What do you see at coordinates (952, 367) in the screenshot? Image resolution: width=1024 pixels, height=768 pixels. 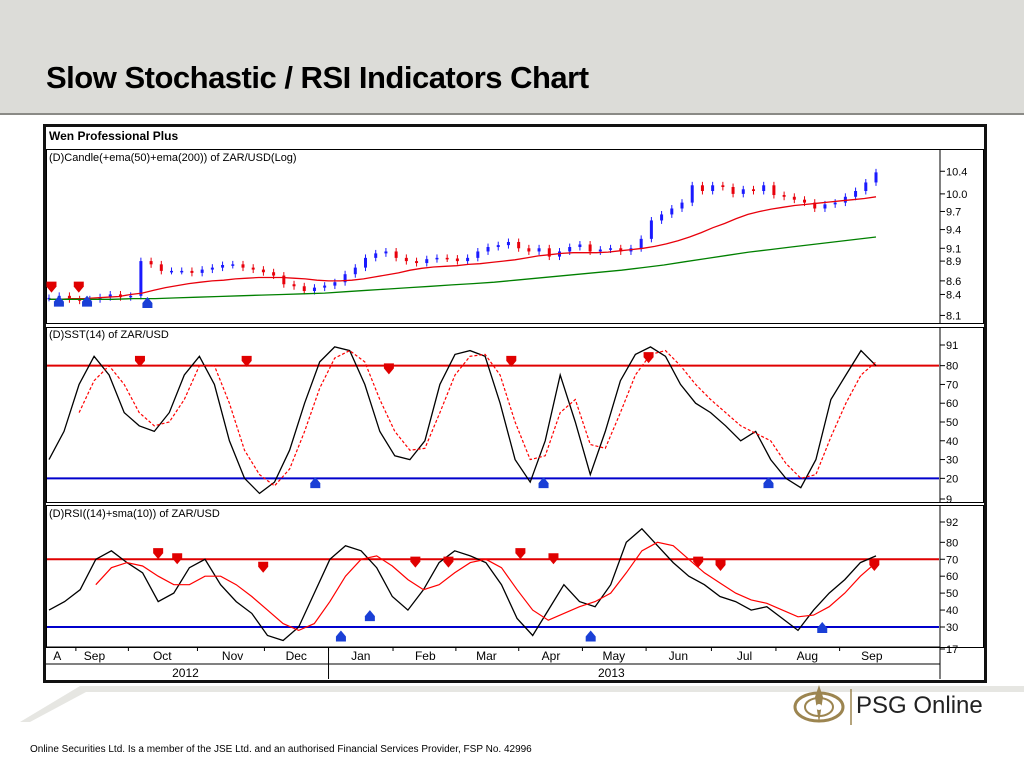 I see `stochastic-scale-label: 80` at bounding box center [952, 367].